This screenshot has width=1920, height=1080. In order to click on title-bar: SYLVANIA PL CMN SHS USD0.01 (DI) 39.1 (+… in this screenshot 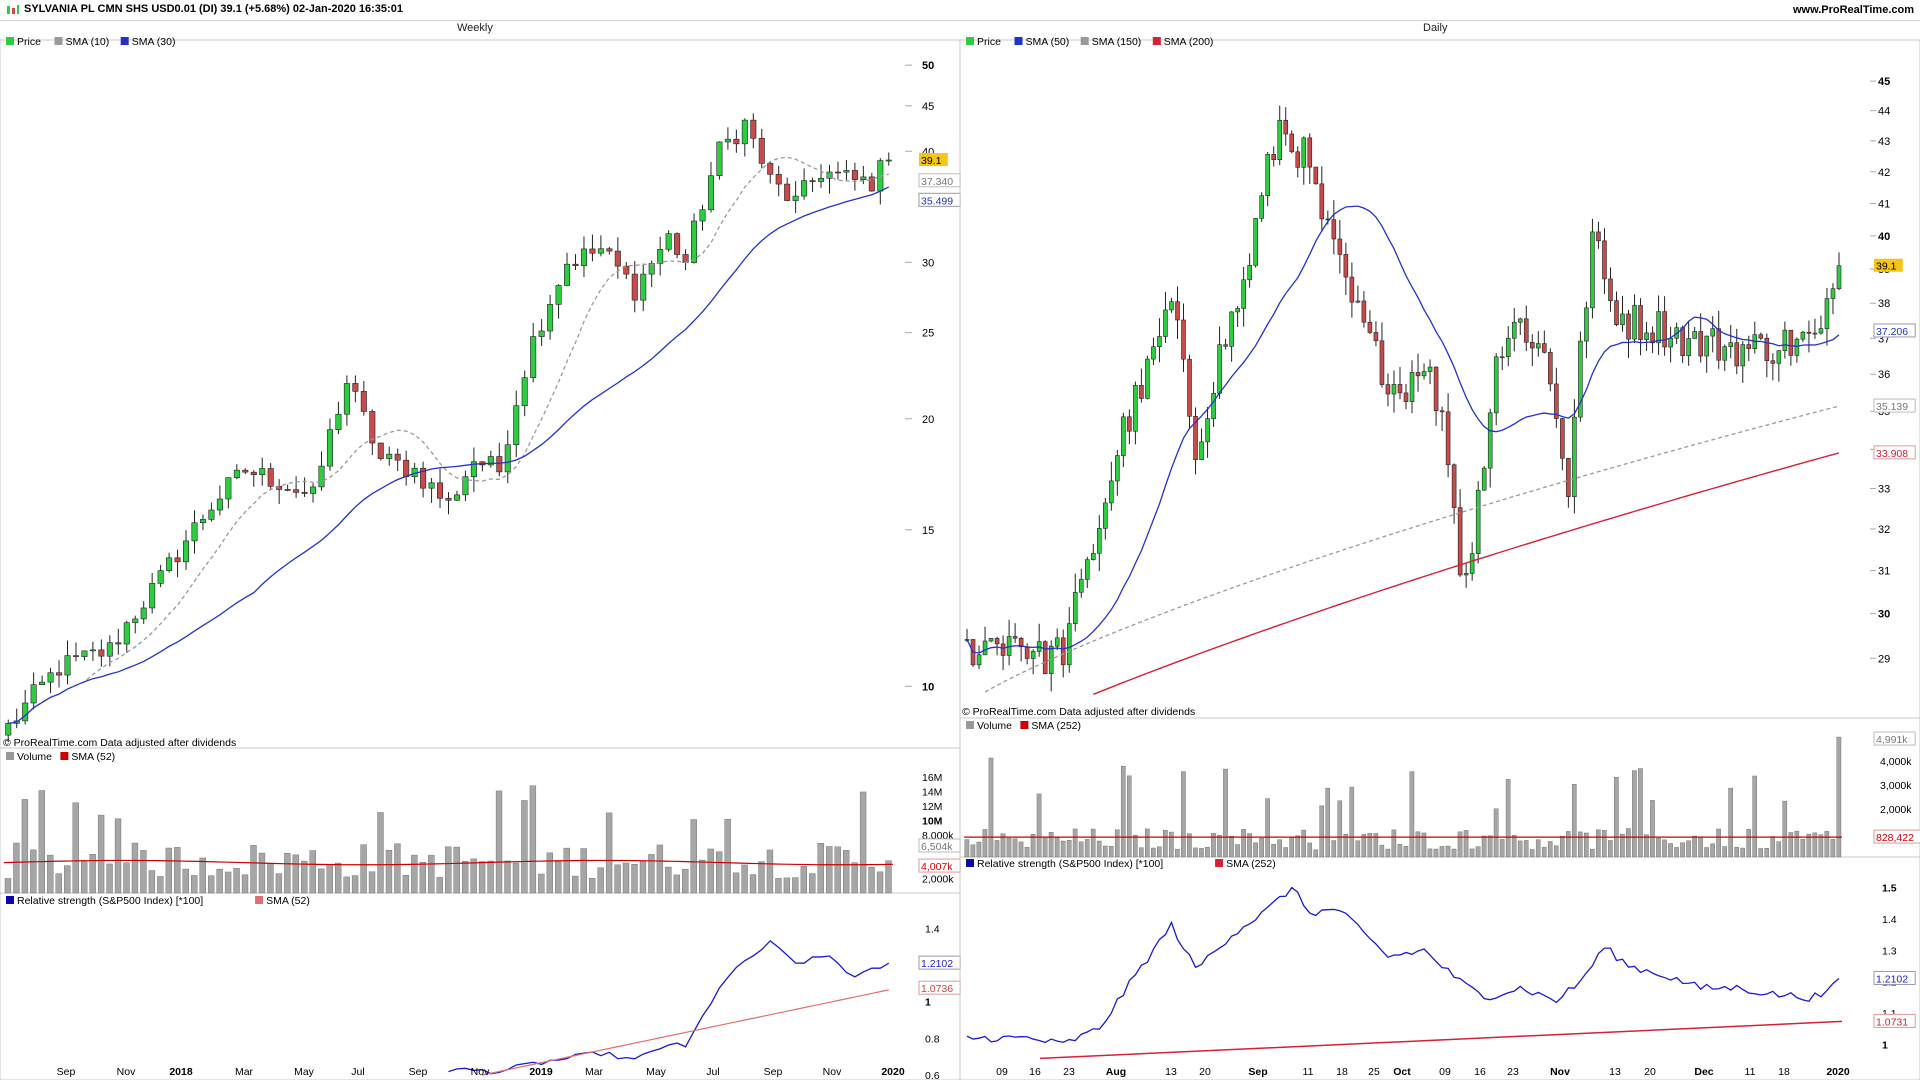, I will do `click(960, 10)`.